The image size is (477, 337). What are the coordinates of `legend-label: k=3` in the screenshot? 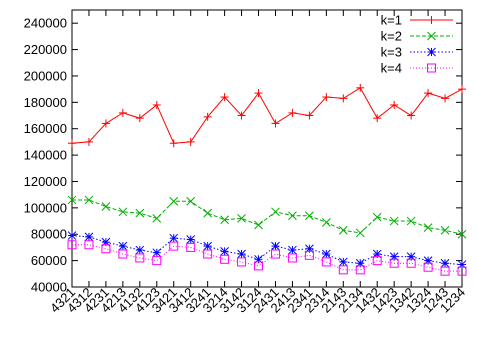 It's located at (391, 52).